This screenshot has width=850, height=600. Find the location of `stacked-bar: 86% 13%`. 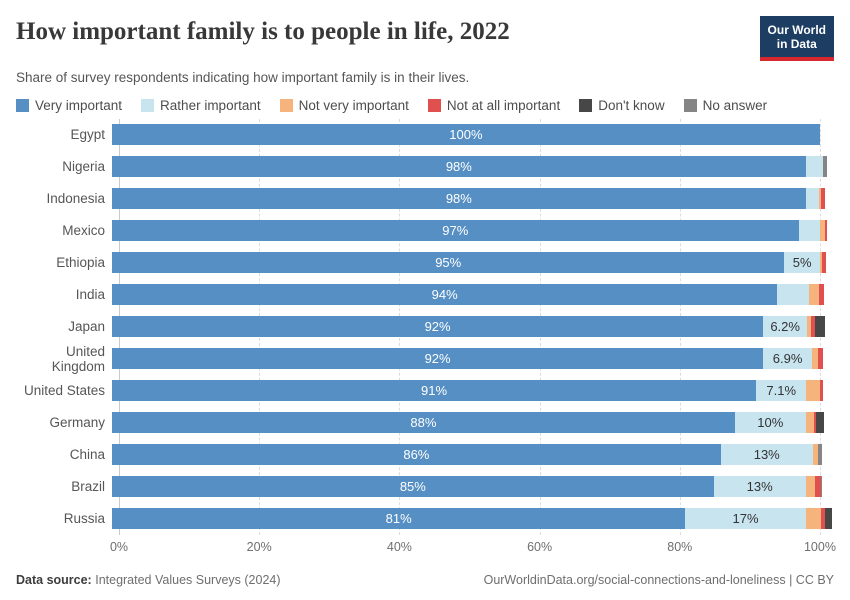

stacked-bar: 86% 13% is located at coordinates (473, 455).